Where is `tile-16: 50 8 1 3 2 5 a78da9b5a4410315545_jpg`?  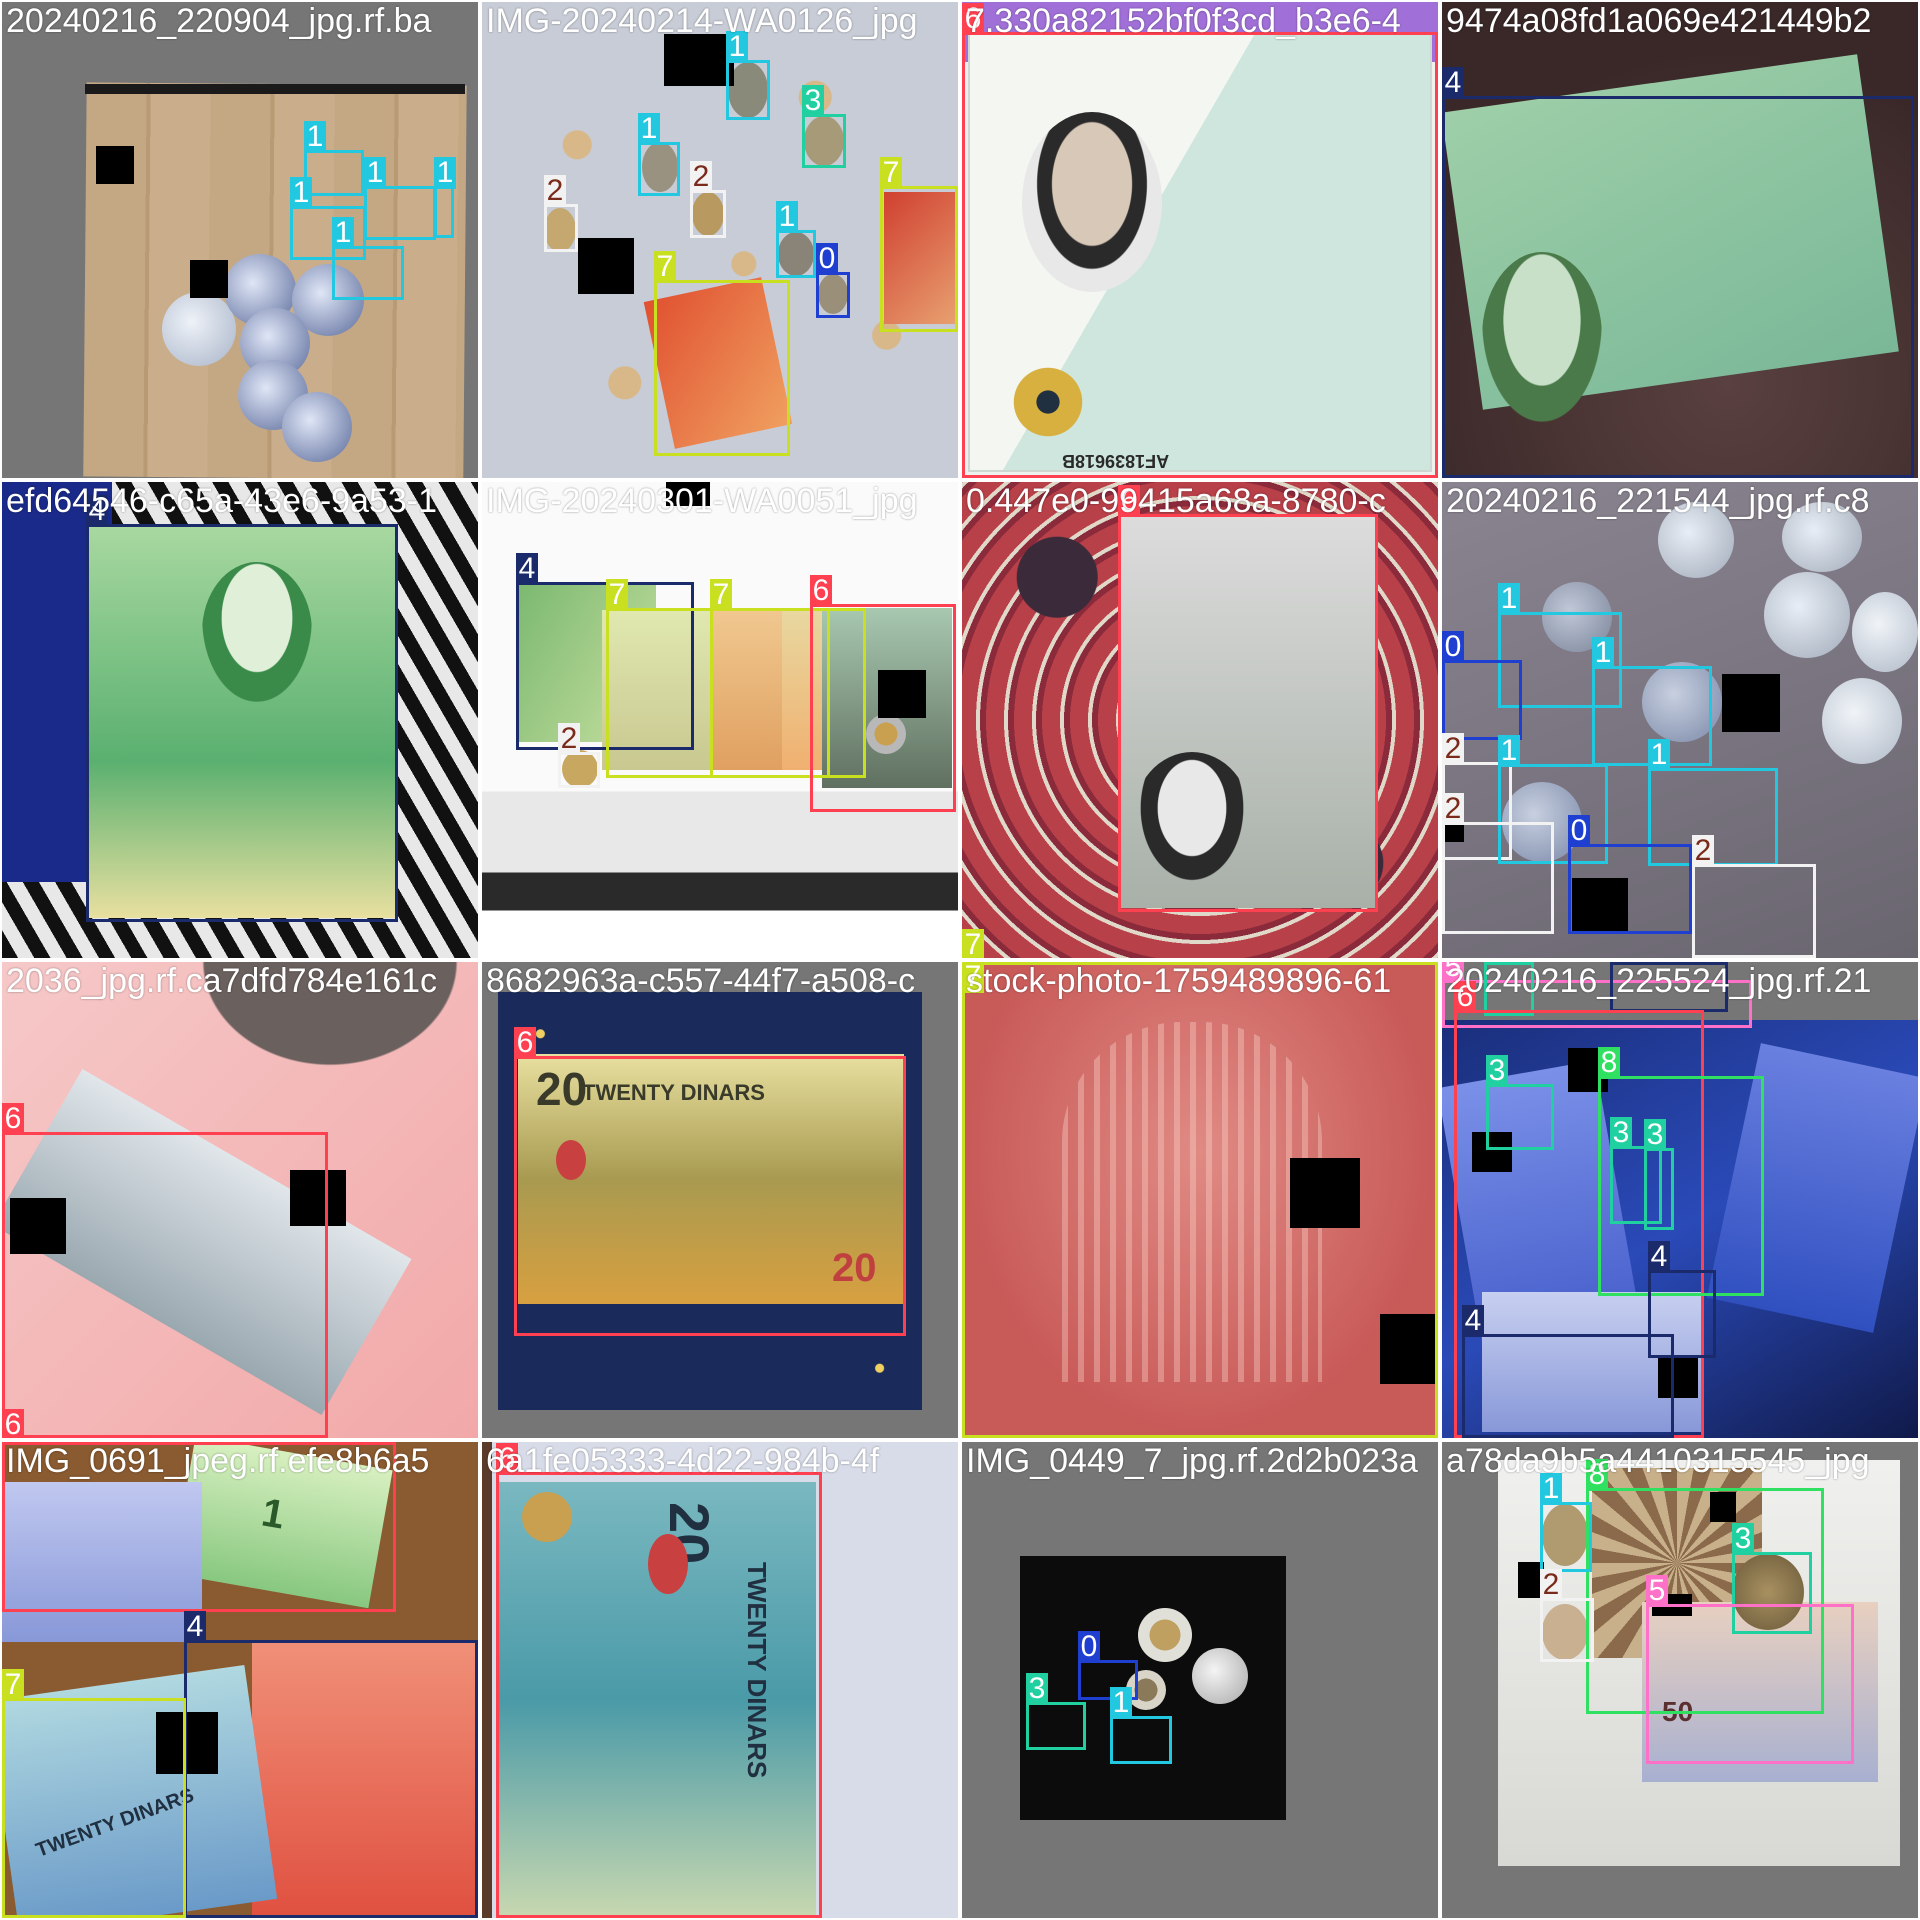 tile-16: 50 8 1 3 2 5 a78da9b5a4410315545_jpg is located at coordinates (1680, 1680).